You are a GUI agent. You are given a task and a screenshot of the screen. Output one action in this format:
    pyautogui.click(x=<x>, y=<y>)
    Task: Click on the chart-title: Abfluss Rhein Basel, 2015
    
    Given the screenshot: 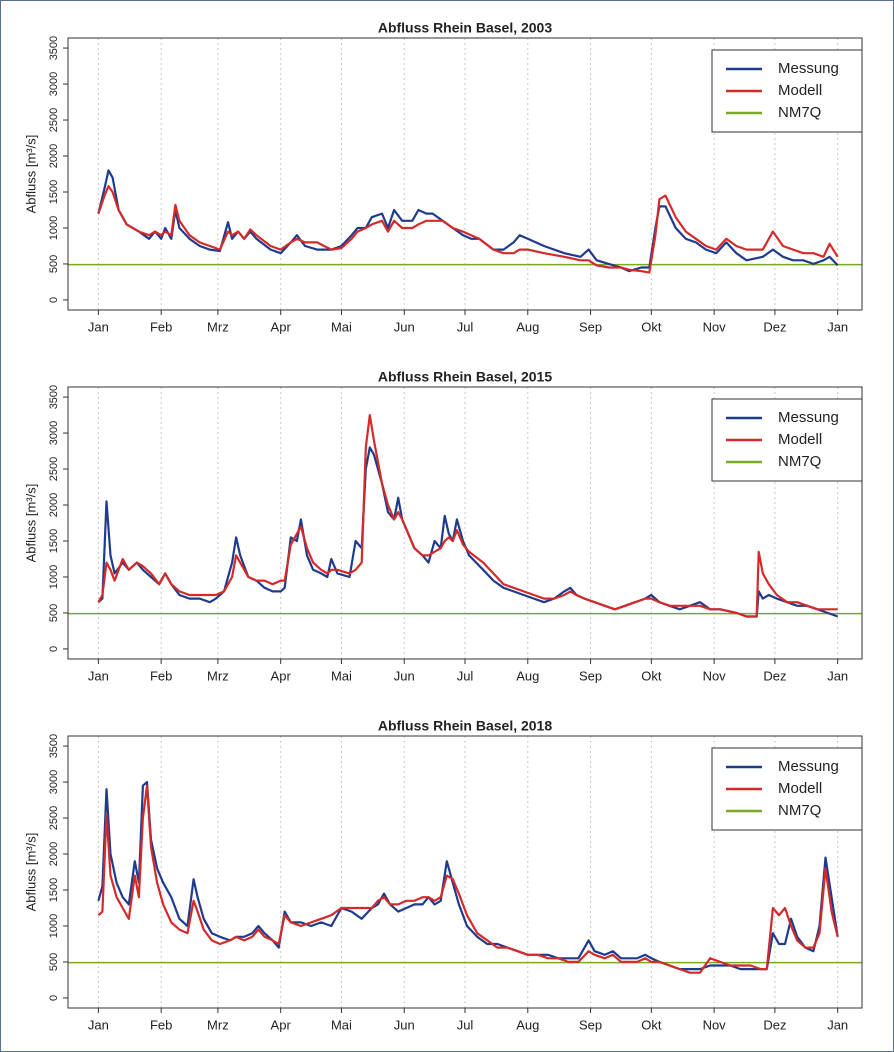 What is the action you would take?
    pyautogui.click(x=465, y=377)
    